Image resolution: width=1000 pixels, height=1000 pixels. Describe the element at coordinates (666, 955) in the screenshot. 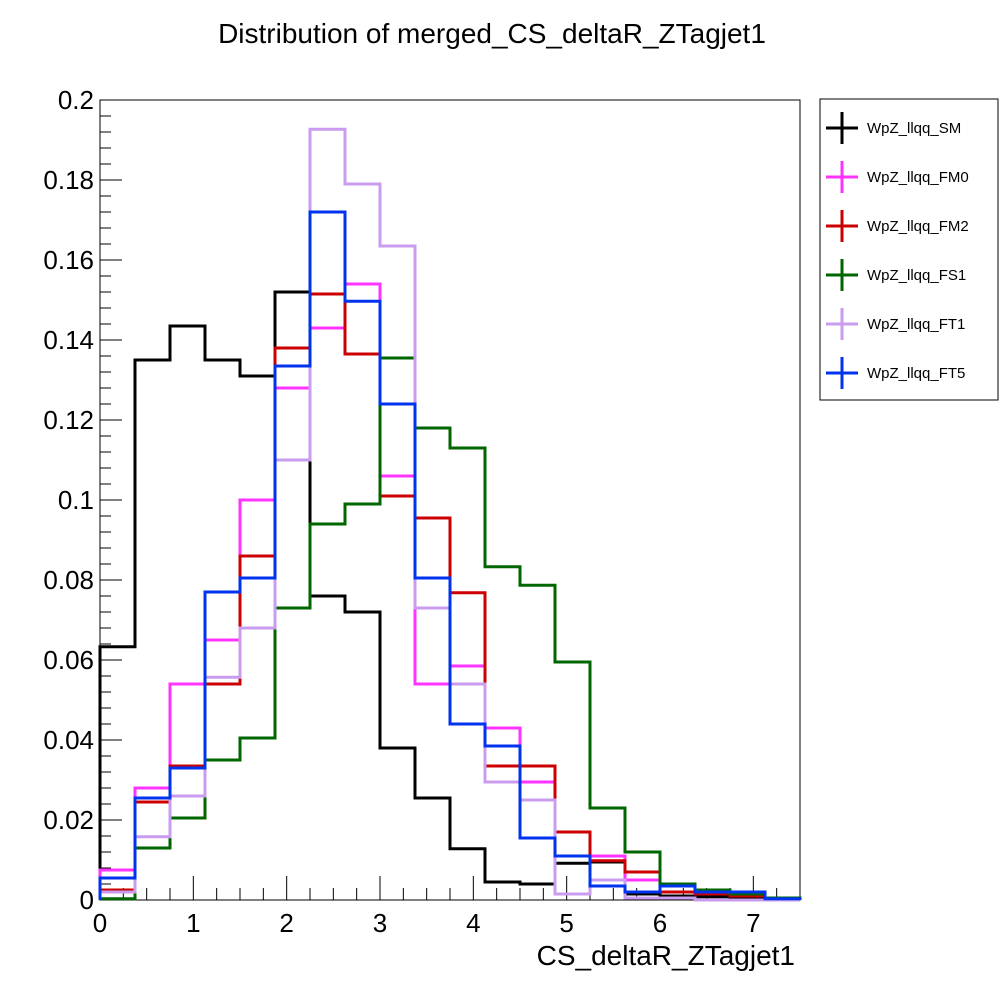

I see `x-axis-title: CS_deltaR_ZTagjet1` at that location.